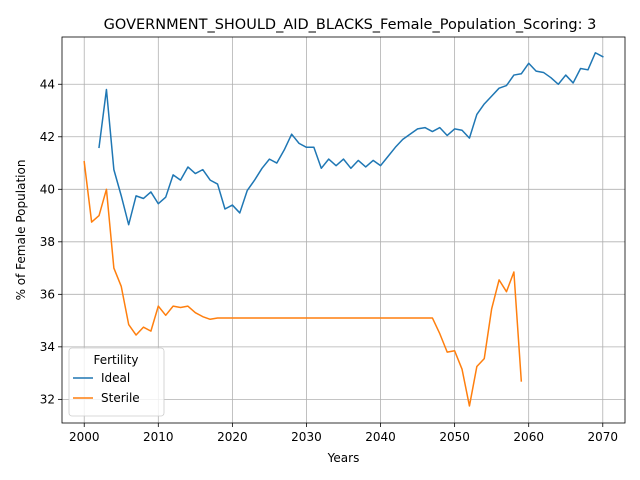 The height and width of the screenshot is (480, 640). I want to click on y-tick-label: 42, so click(47, 137).